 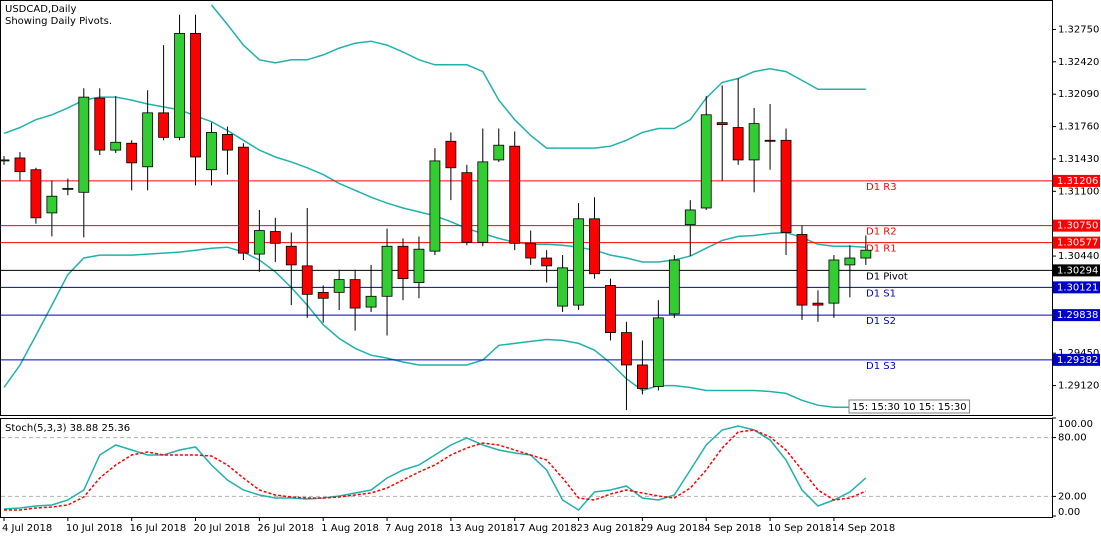 What do you see at coordinates (545, 528) in the screenshot?
I see `x-tick-label: 17 Aug 2018` at bounding box center [545, 528].